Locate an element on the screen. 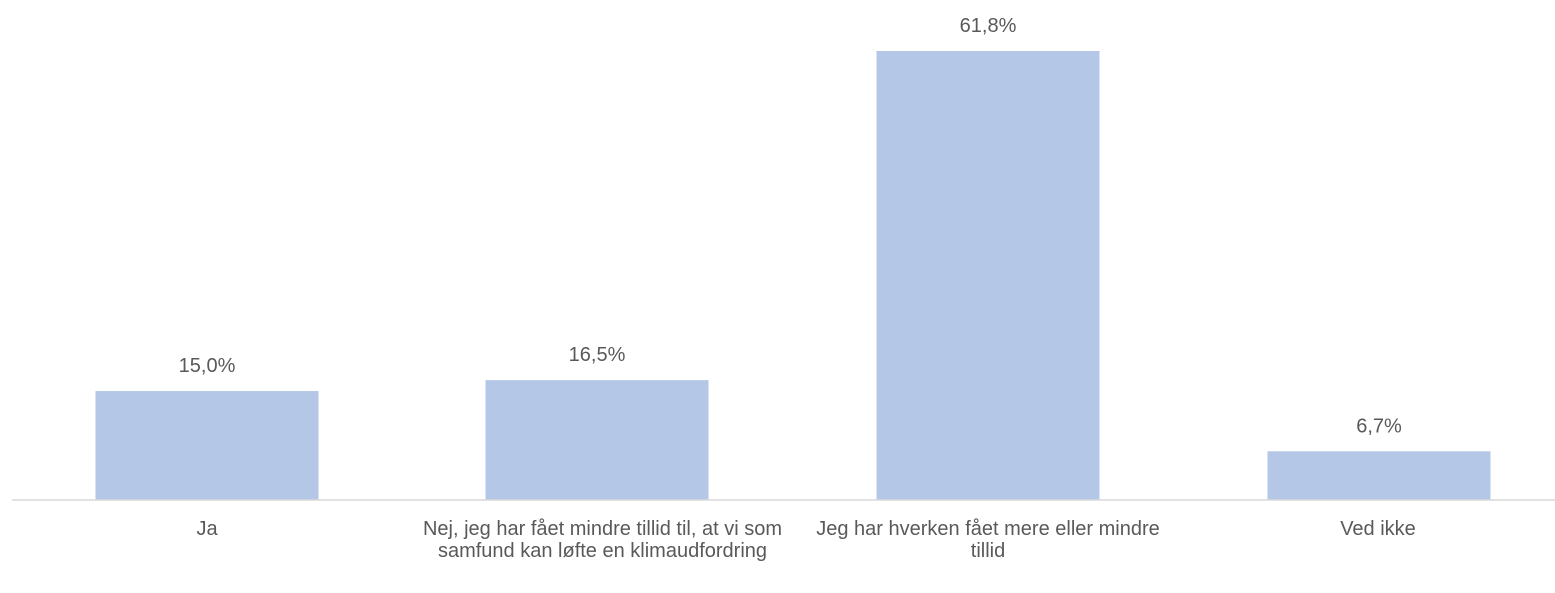  value-label-nej-mindre-tillid: 16,5% is located at coordinates (597, 355).